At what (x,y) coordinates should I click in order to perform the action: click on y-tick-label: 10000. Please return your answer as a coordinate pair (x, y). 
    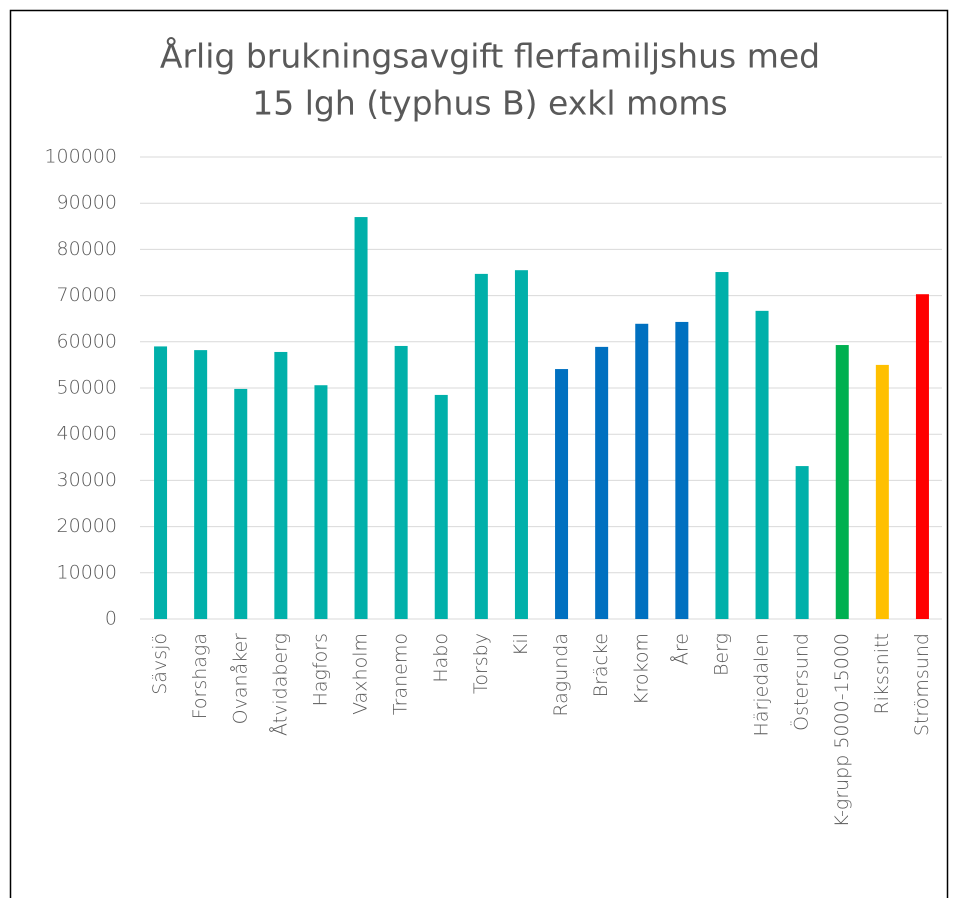
    Looking at the image, I should click on (87, 572).